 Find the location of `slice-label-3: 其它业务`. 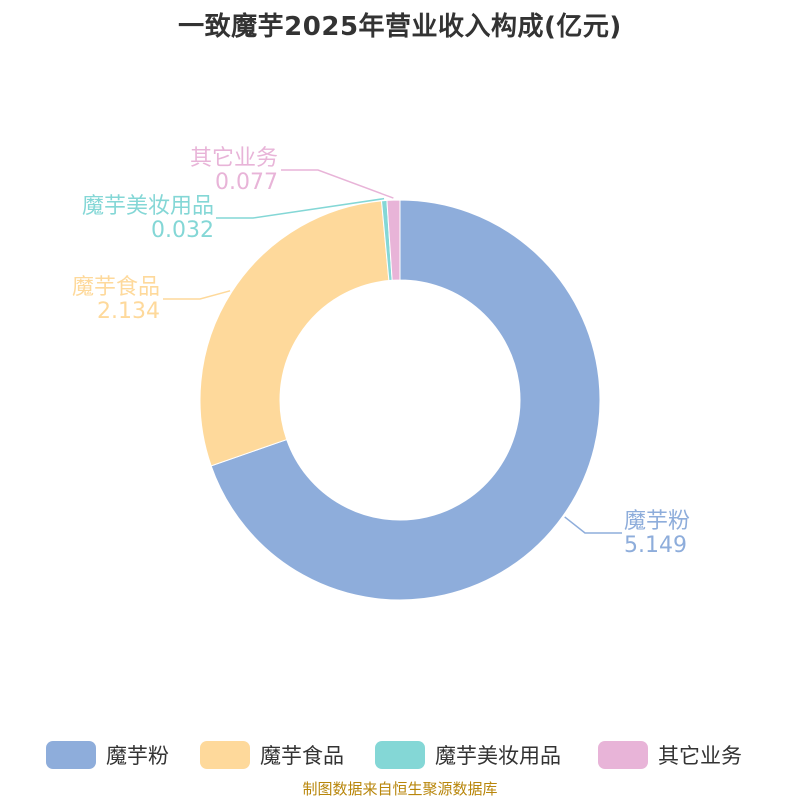

slice-label-3: 其它业务 is located at coordinates (234, 158).